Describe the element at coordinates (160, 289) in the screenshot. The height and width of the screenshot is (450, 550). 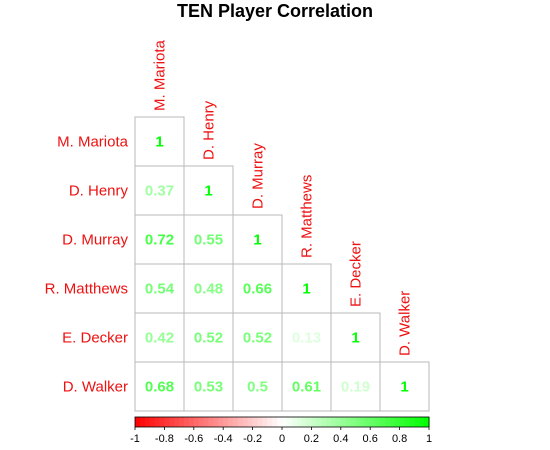
I see `cell-value: 0.54` at that location.